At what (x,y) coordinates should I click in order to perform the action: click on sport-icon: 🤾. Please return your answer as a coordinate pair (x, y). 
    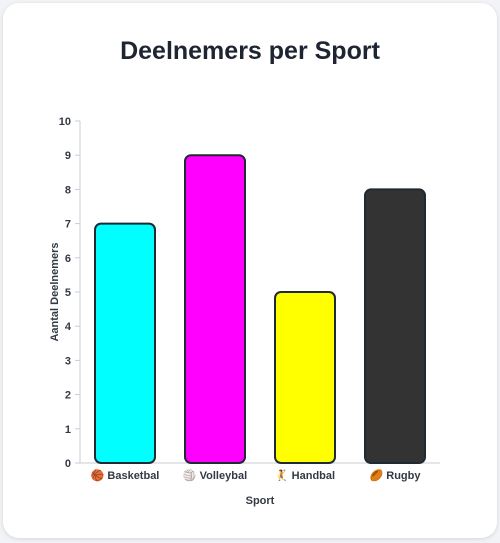
    Looking at the image, I should click on (283, 475).